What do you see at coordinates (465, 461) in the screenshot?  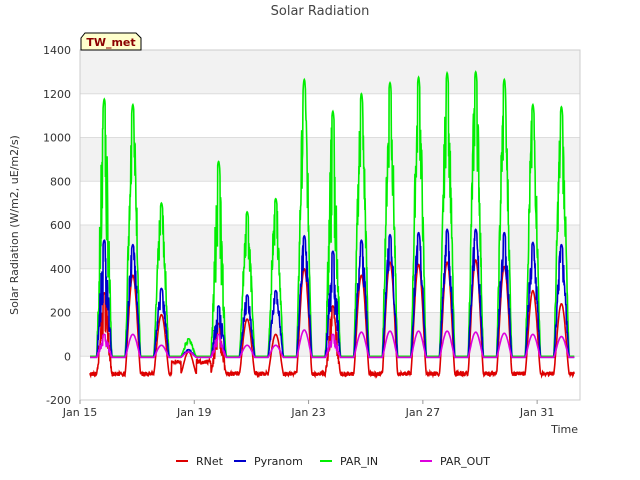 I see `legend-label: PAR_OUT` at bounding box center [465, 461].